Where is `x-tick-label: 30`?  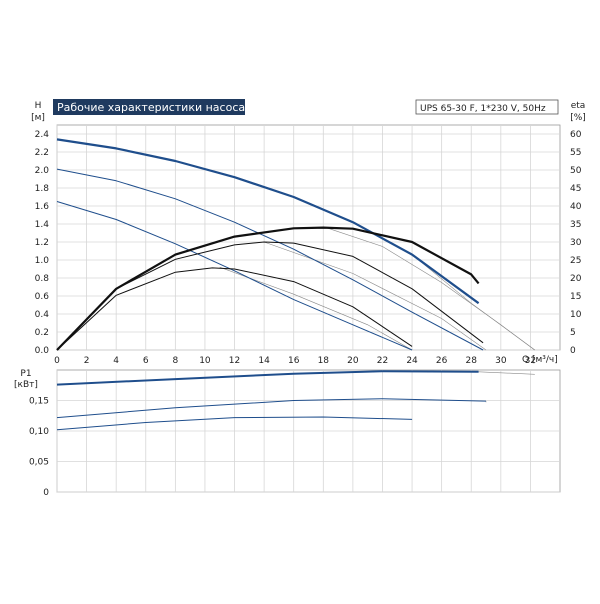
x-tick-label: 30 is located at coordinates (501, 361).